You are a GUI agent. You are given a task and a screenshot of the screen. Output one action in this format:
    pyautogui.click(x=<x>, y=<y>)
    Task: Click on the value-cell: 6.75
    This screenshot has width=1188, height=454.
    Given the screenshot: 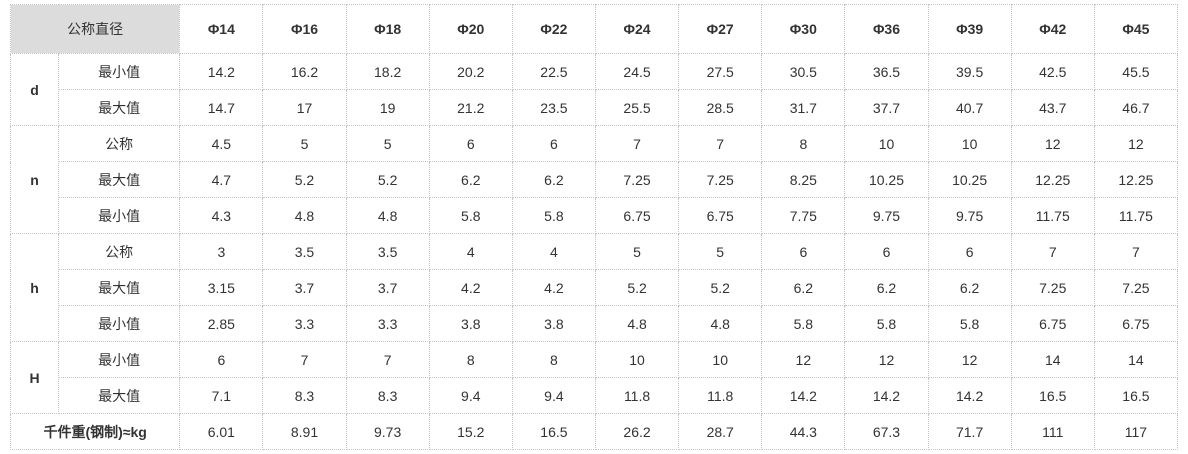 What is the action you would take?
    pyautogui.click(x=1136, y=323)
    